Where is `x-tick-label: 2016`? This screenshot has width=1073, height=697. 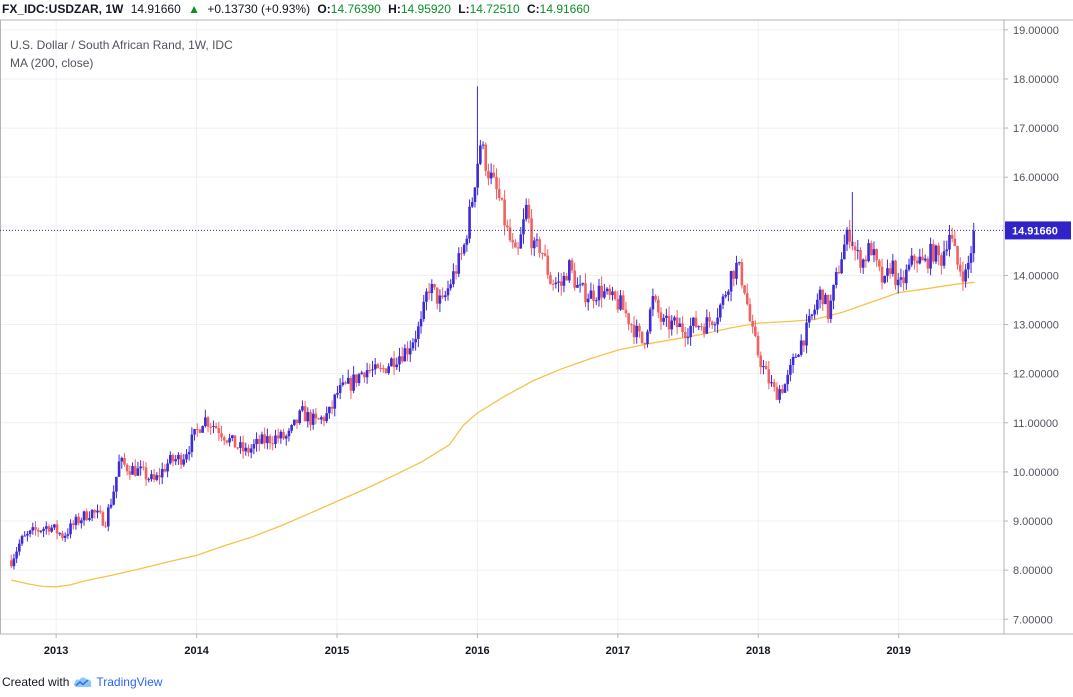
x-tick-label: 2016 is located at coordinates (477, 651).